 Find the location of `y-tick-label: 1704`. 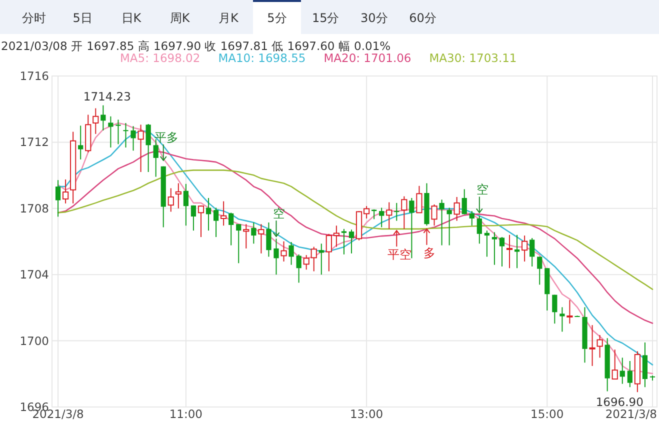

y-tick-label: 1704 is located at coordinates (34, 275).